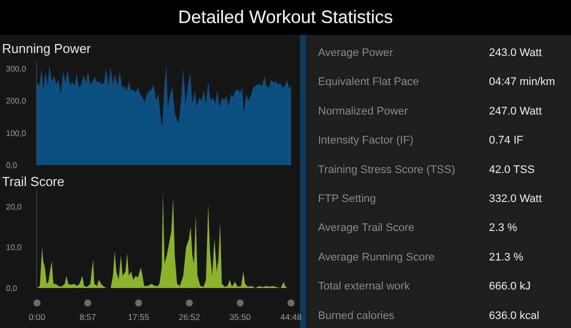  Describe the element at coordinates (506, 257) in the screenshot. I see `text: 21.3 %` at that location.